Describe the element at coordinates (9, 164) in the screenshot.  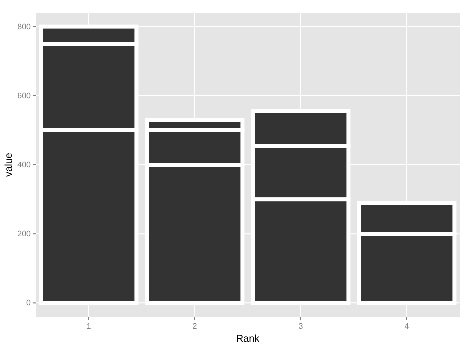
I see `y-axis-title: value` at that location.